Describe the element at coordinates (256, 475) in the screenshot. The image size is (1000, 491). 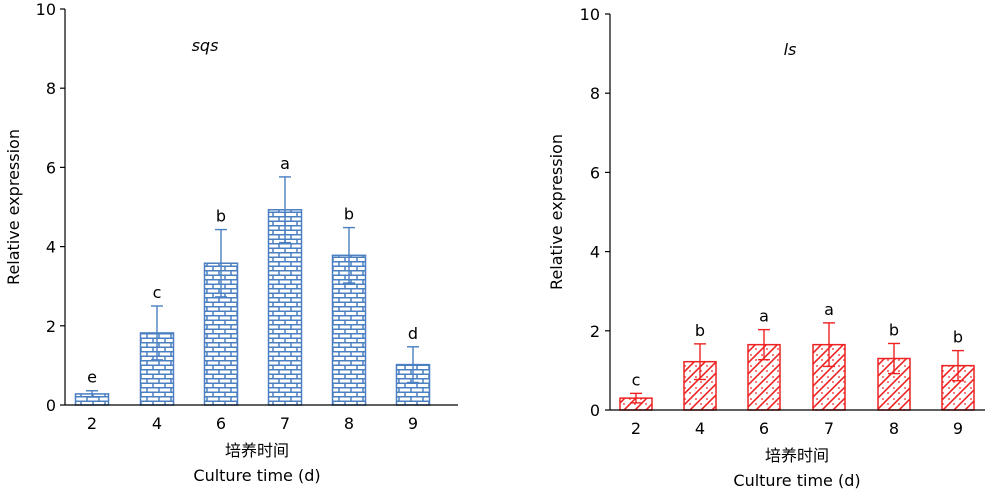
I see `x-axis-label-sqs: Culture time (d)` at that location.